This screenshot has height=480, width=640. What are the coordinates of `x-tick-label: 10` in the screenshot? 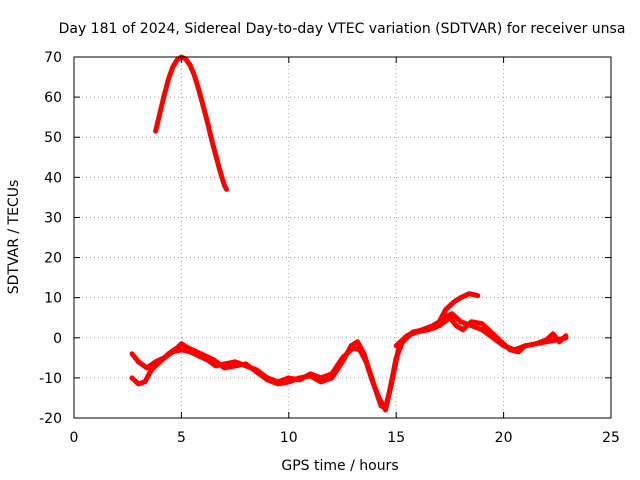 It's located at (289, 438).